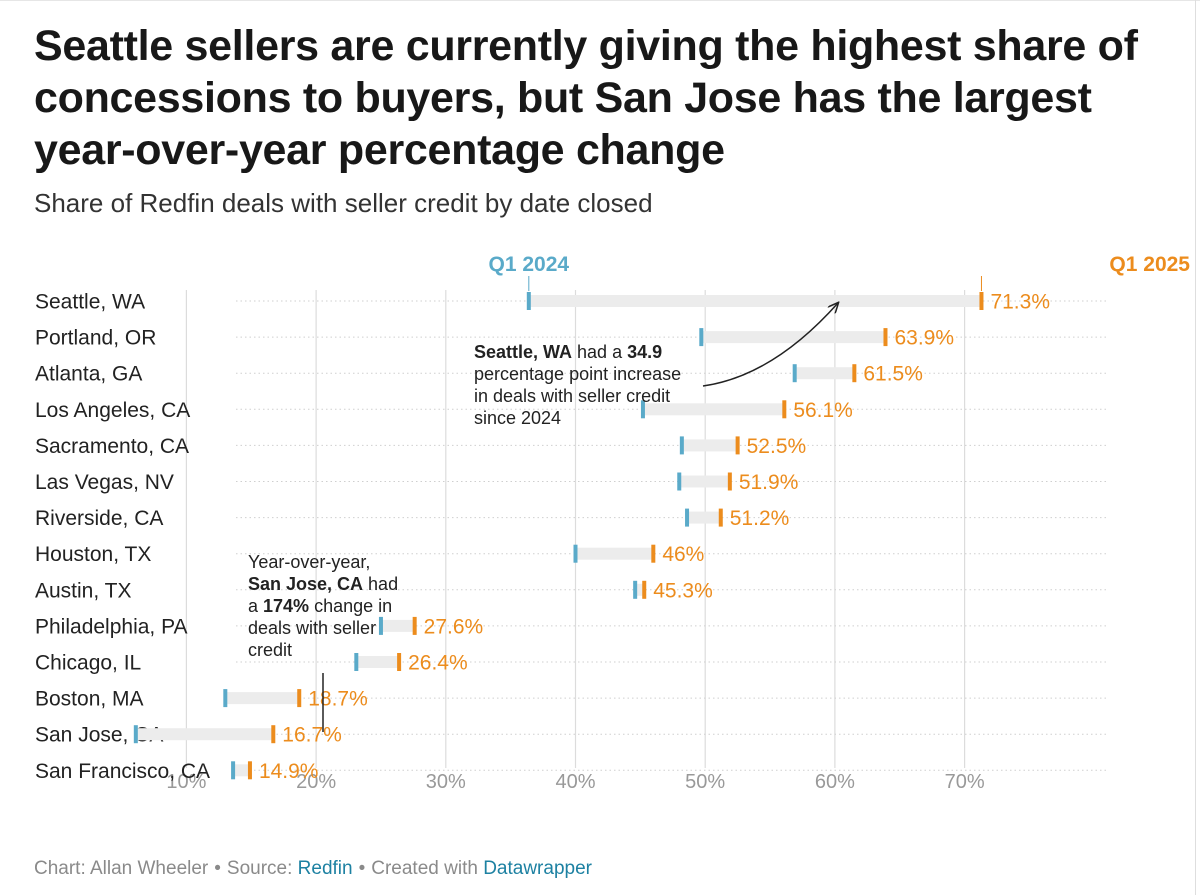 The image size is (1200, 895). What do you see at coordinates (823, 410) in the screenshot?
I see `q1-2025-value-label: 56.1%` at bounding box center [823, 410].